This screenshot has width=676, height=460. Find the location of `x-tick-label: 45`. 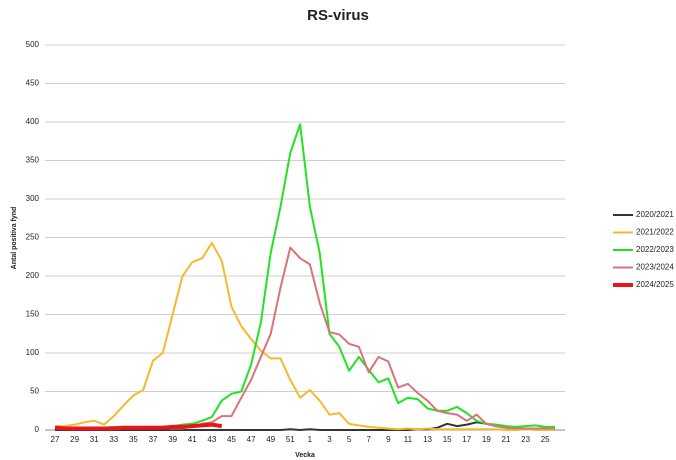

x-tick-label: 45 is located at coordinates (231, 439).